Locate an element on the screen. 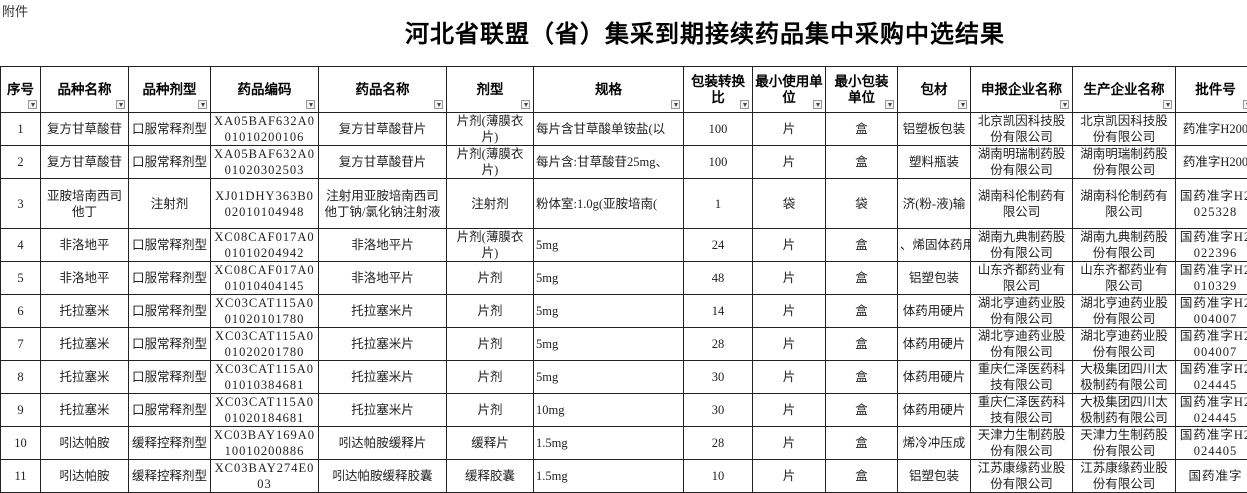 This screenshot has width=1247, height=493. cell: XC03BAY169A010010200886 is located at coordinates (265, 443).